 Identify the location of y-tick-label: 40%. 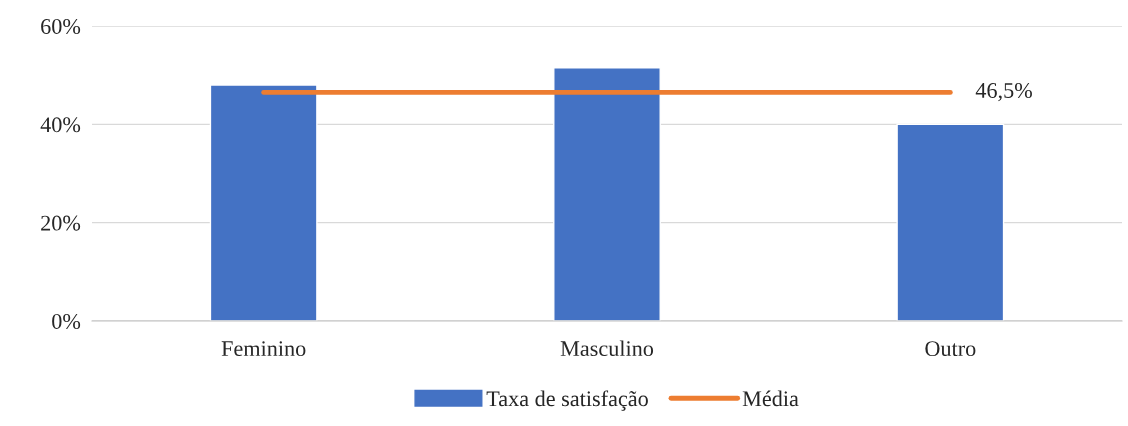
(60, 125).